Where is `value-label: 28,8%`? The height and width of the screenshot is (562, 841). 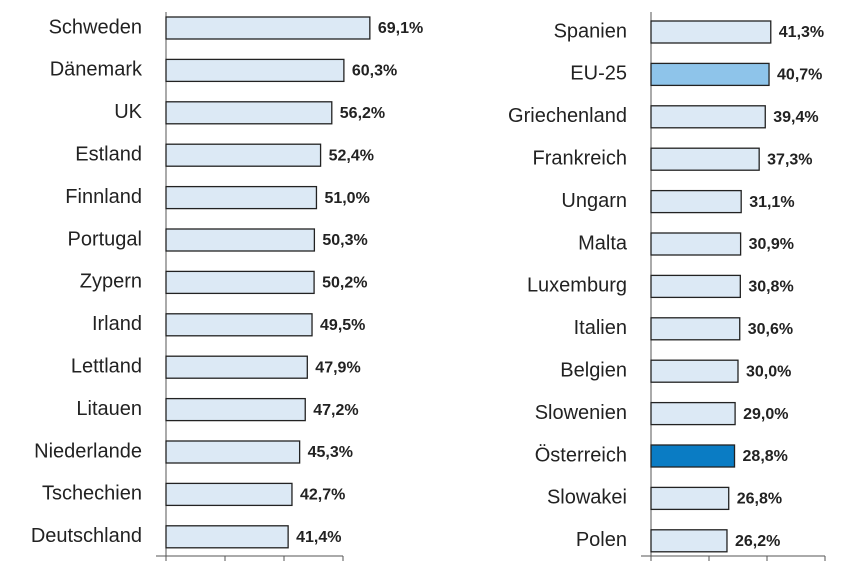
value-label: 28,8% is located at coordinates (765, 456).